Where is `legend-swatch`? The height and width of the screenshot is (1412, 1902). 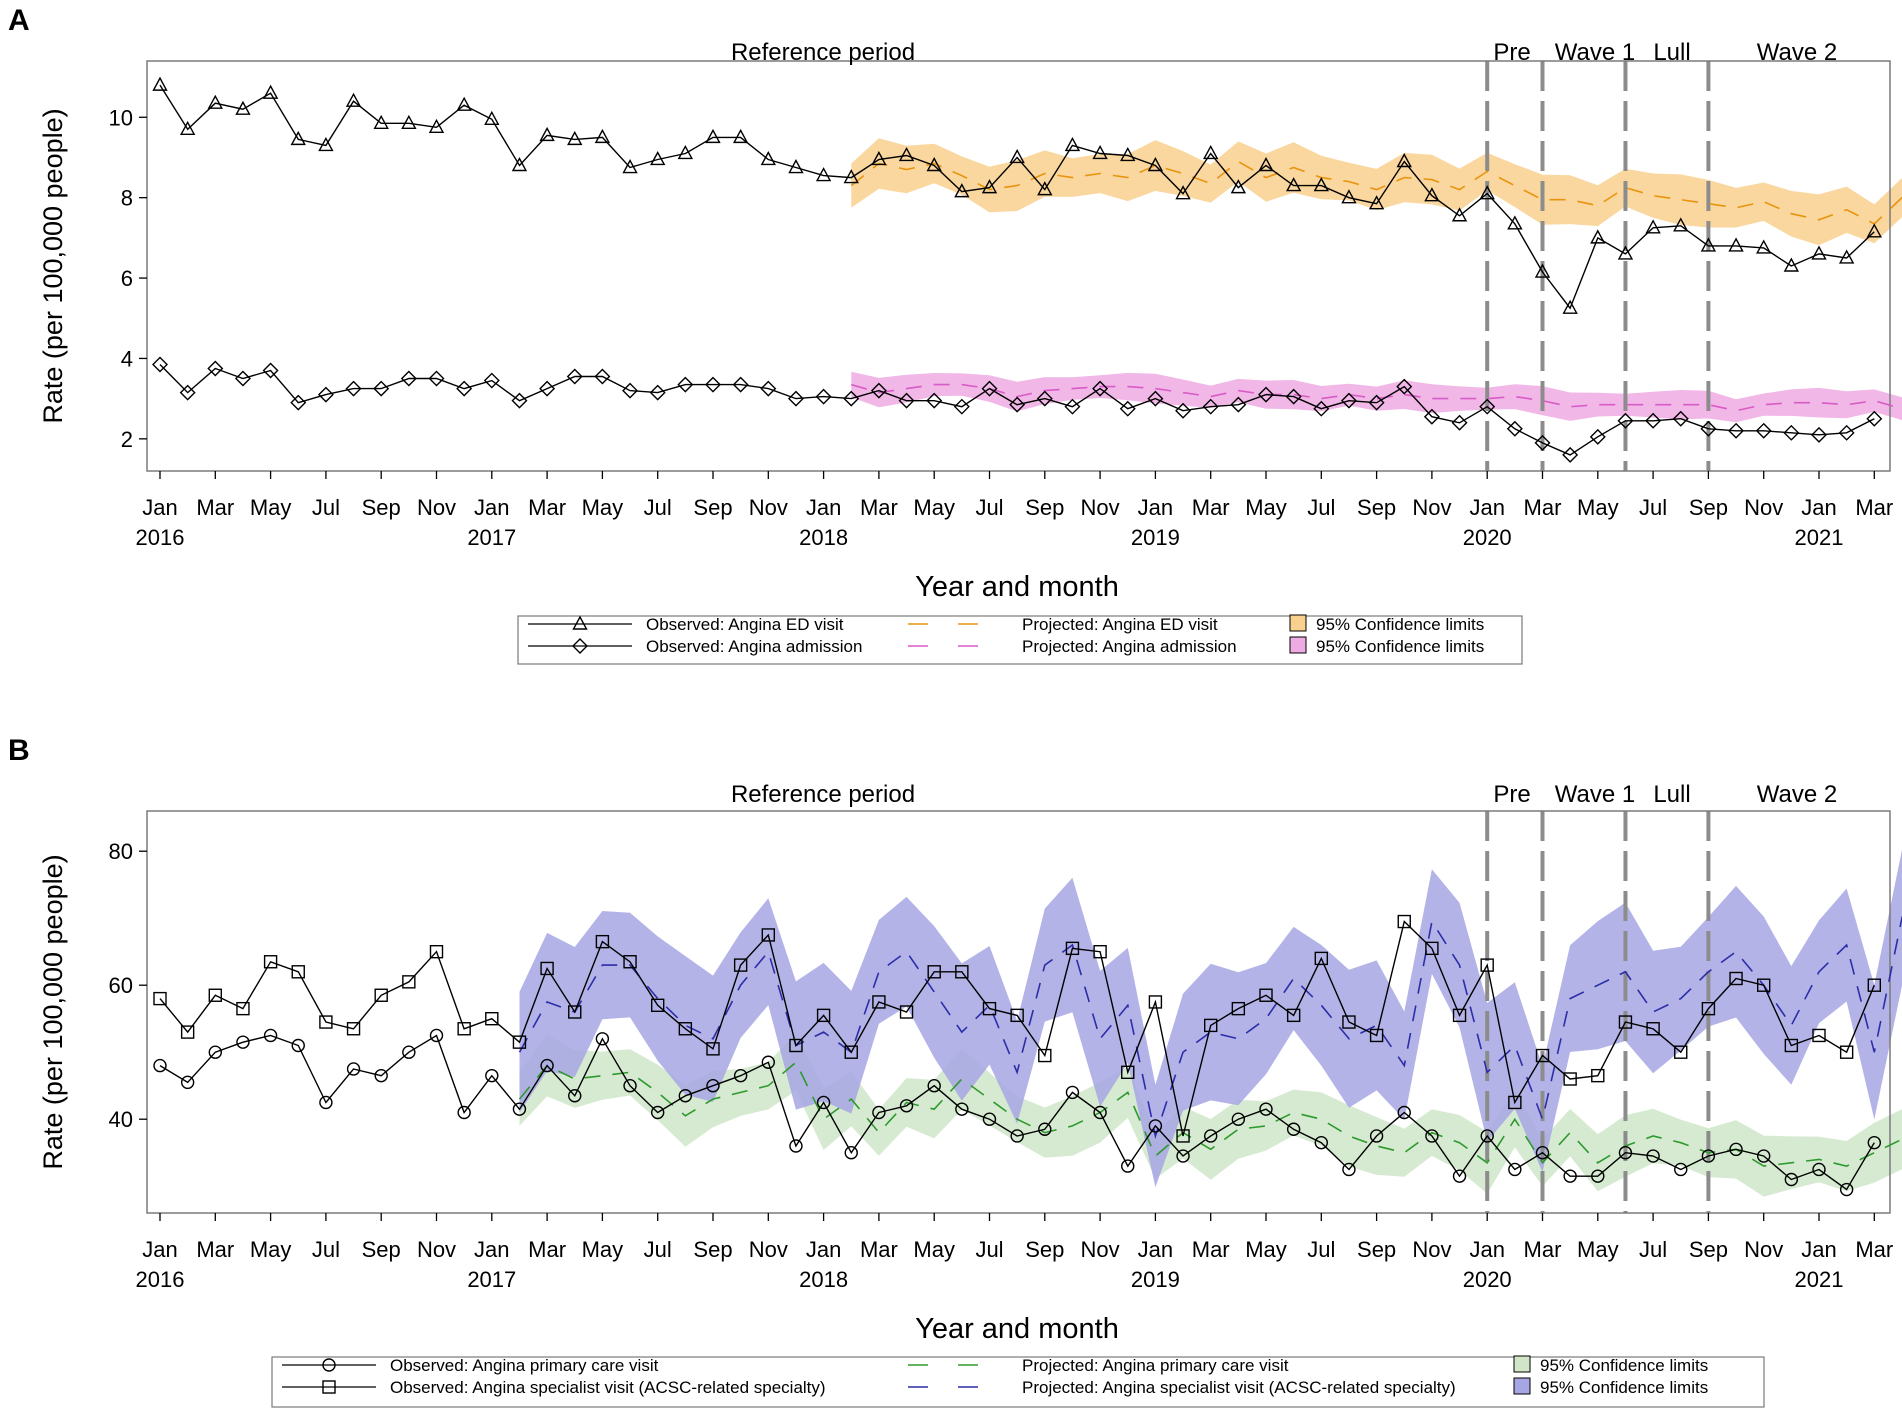
legend-swatch is located at coordinates (1522, 1364).